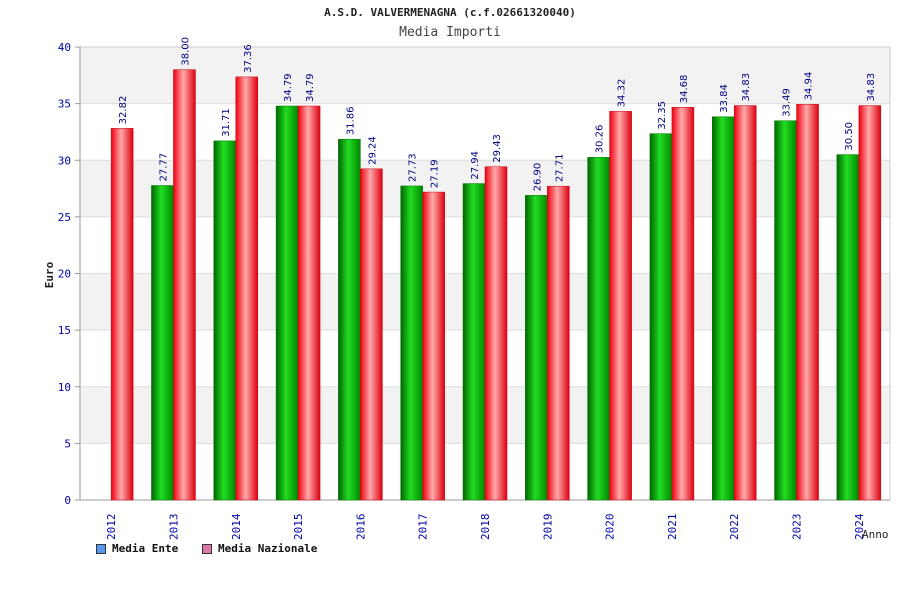 The height and width of the screenshot is (600, 900). Describe the element at coordinates (64, 217) in the screenshot. I see `y-tick-label: 25` at that location.